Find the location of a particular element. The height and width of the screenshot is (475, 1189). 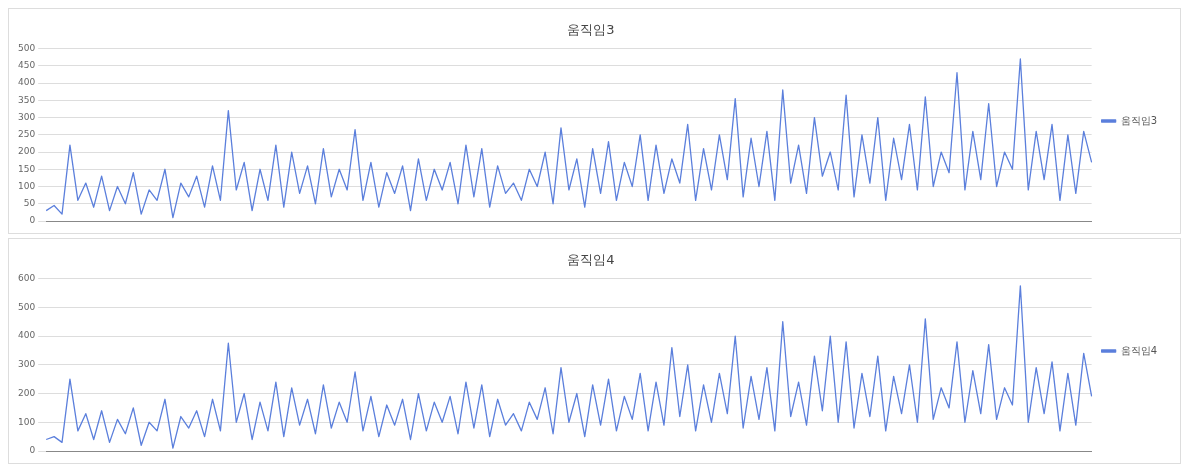

y-tick-label: 600 is located at coordinates (26, 277).